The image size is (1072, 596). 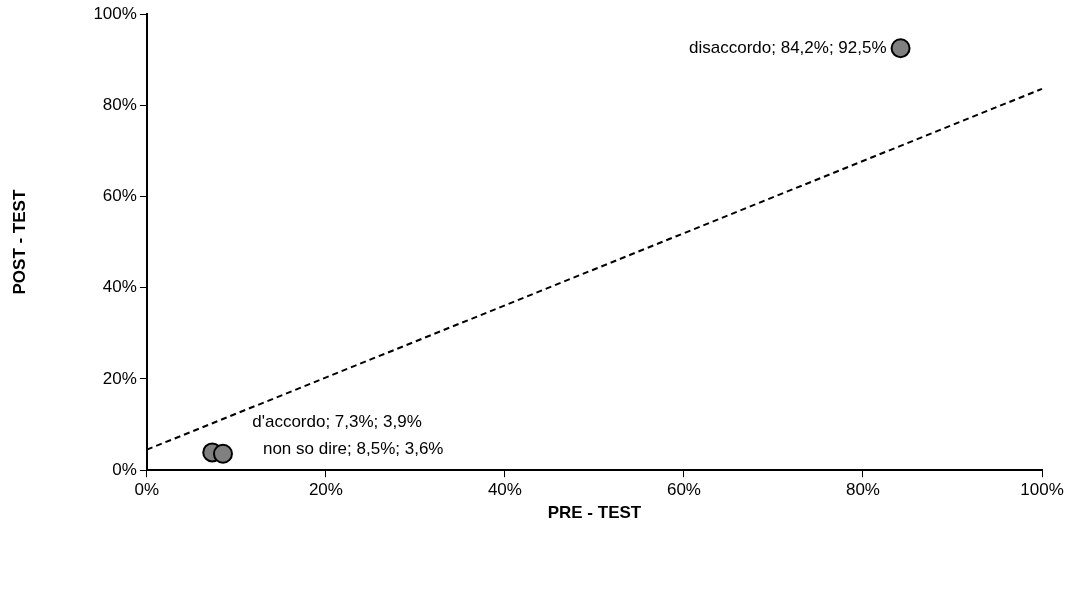 What do you see at coordinates (119, 104) in the screenshot?
I see `y-tick-label: 80%` at bounding box center [119, 104].